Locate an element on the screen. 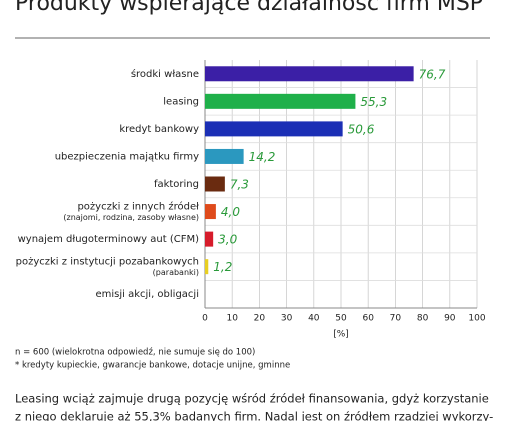 The image size is (505, 421). category-label: leasing is located at coordinates (181, 101).